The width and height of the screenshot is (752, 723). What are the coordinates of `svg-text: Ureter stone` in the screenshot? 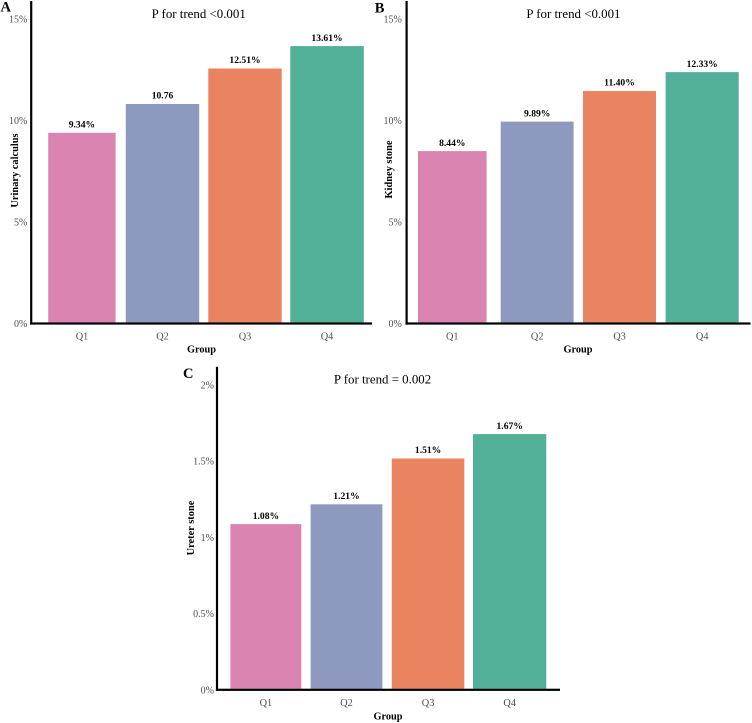 It's located at (191, 527).